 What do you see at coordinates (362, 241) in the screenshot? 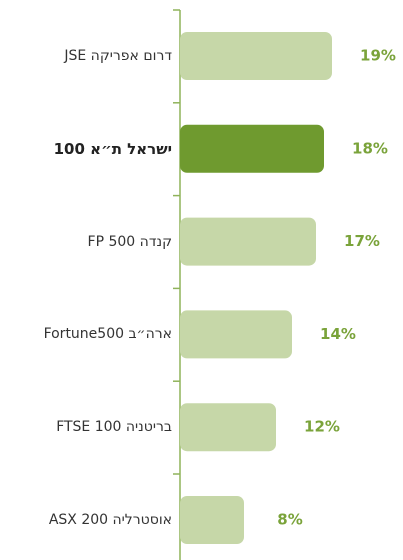
I see `value-label: 17%` at bounding box center [362, 241].